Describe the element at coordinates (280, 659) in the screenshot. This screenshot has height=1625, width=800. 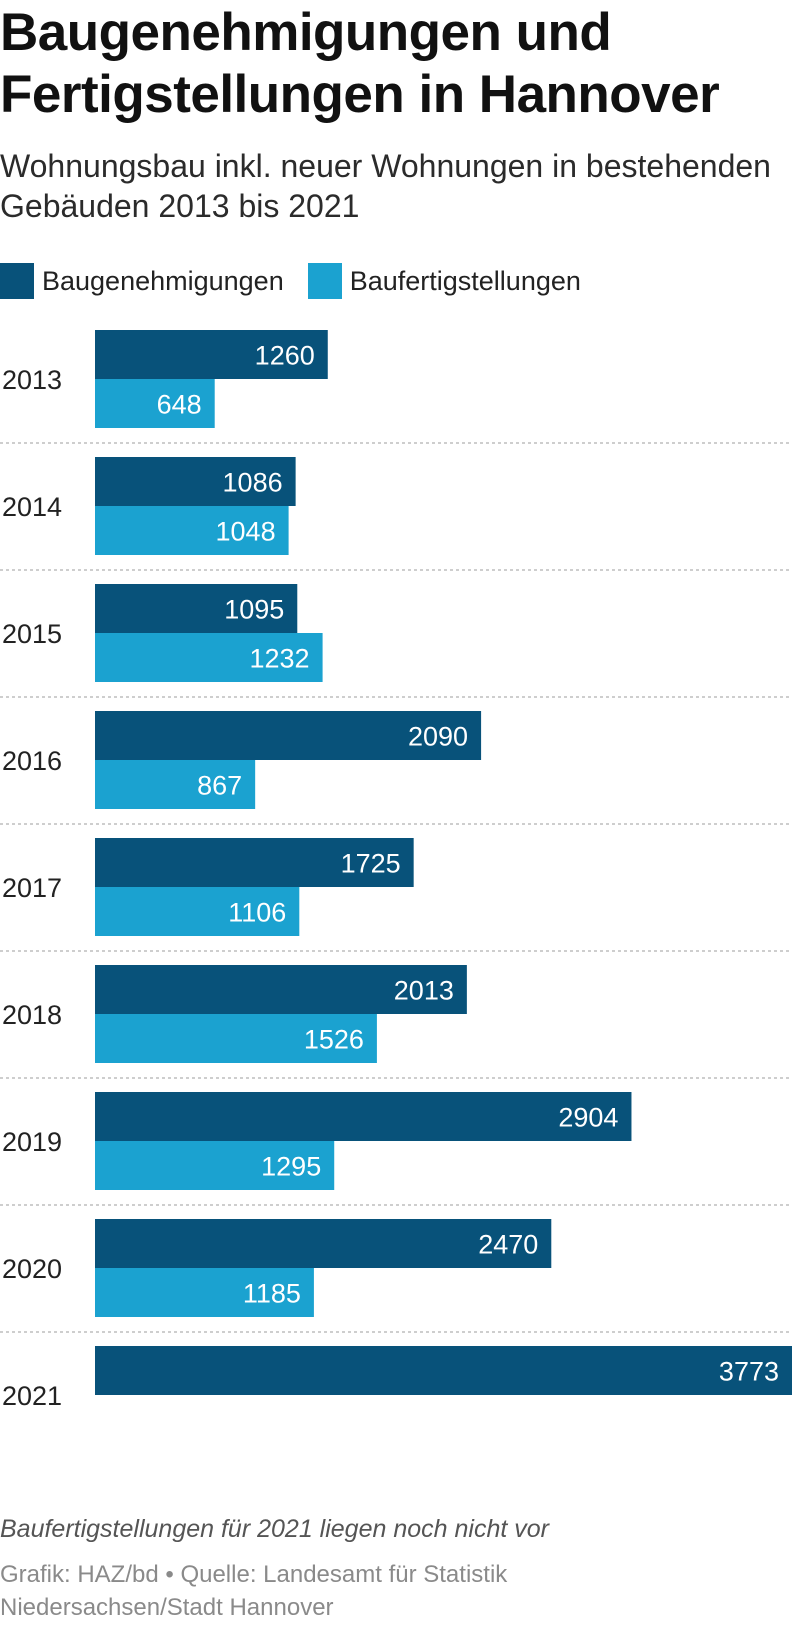
I see `data-label-baufertigstellungen-2015: 1232` at that location.